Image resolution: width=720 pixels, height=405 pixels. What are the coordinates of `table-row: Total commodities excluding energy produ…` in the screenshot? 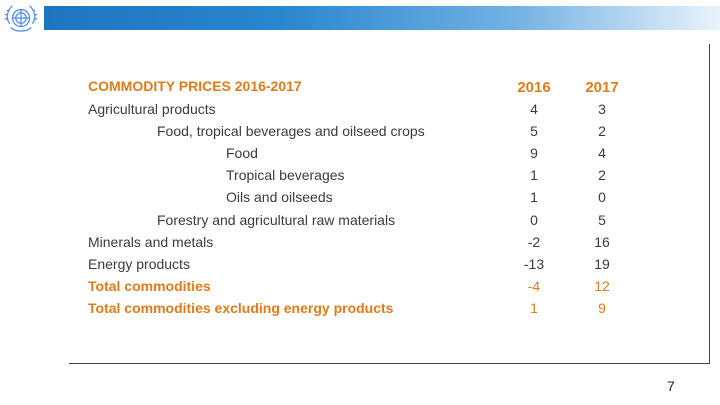 It's located at (360, 311).